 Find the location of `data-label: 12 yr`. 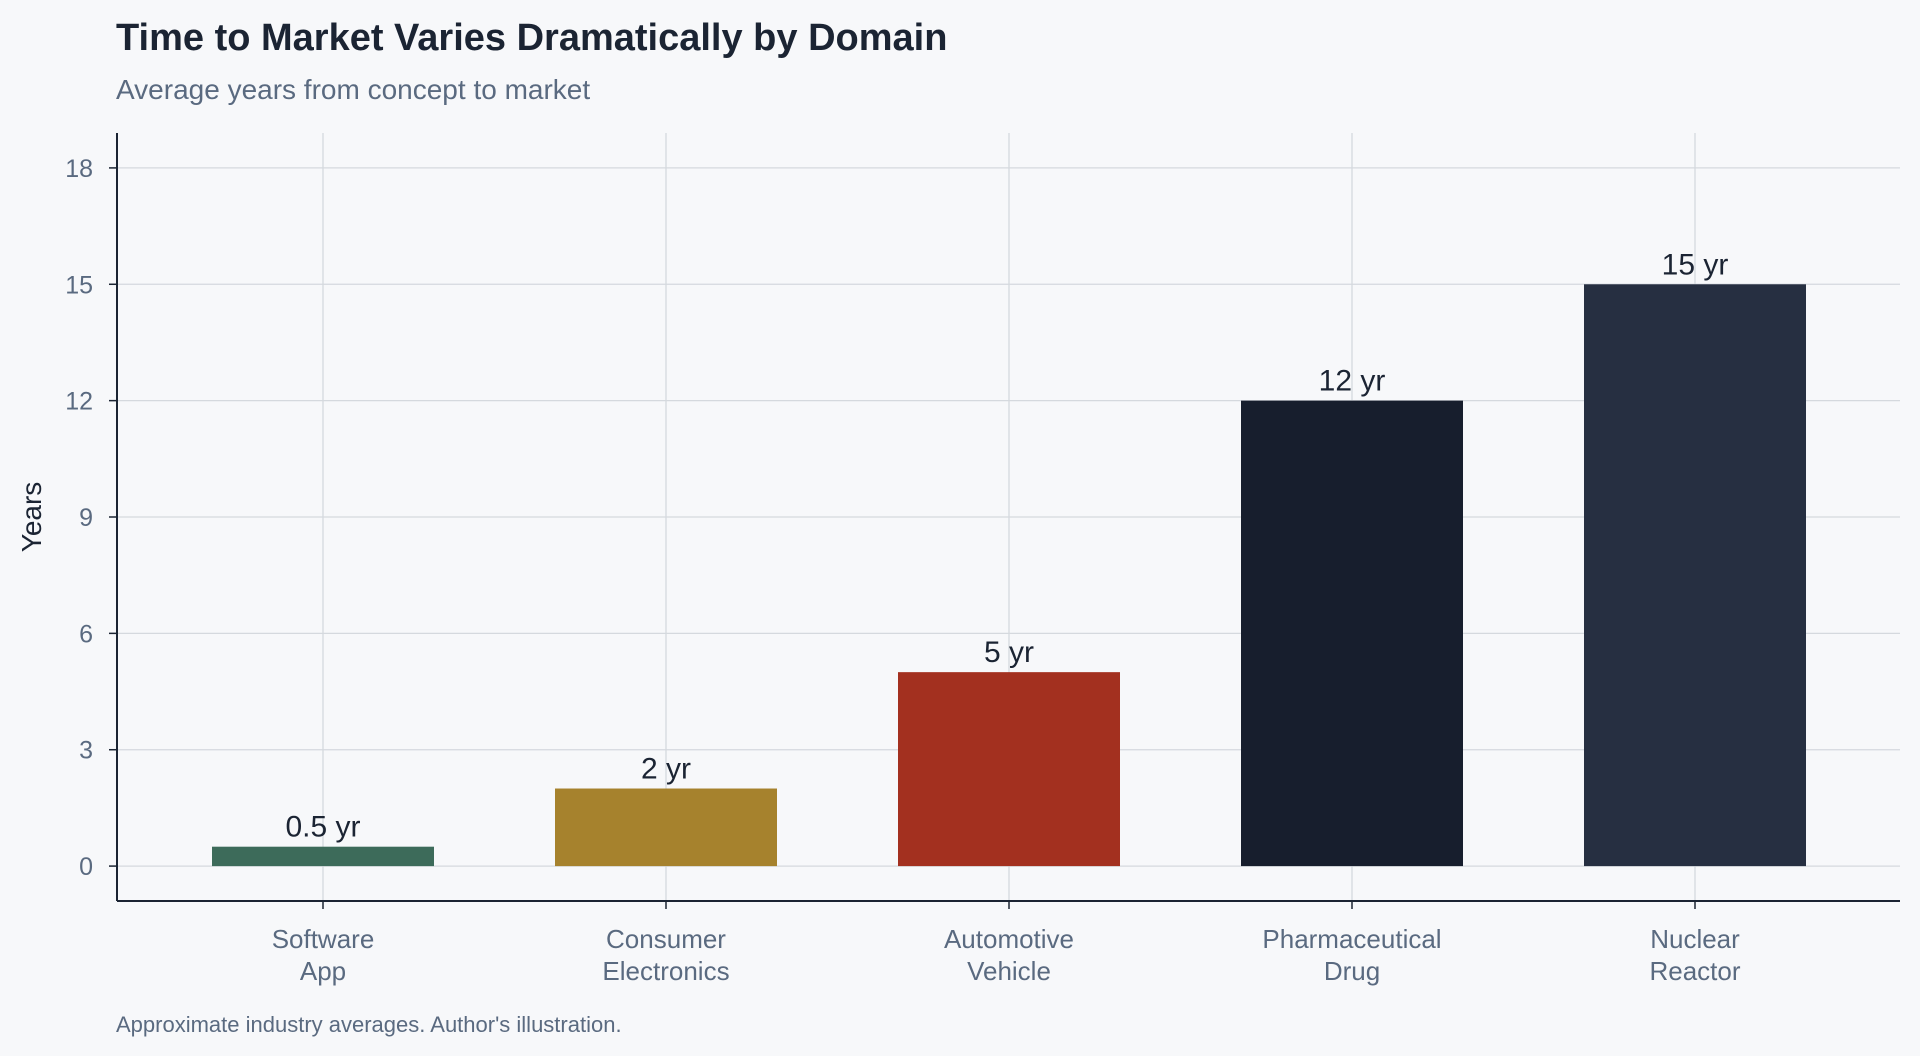

data-label: 12 yr is located at coordinates (1352, 381).